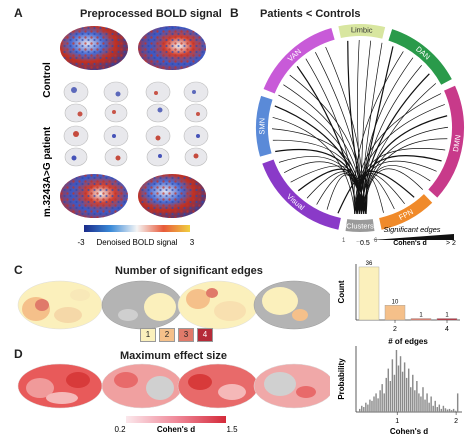 Image resolution: width=474 pixels, height=438 pixels. I want to click on row-label-patient: m.3243A>G patient, so click(47, 171).